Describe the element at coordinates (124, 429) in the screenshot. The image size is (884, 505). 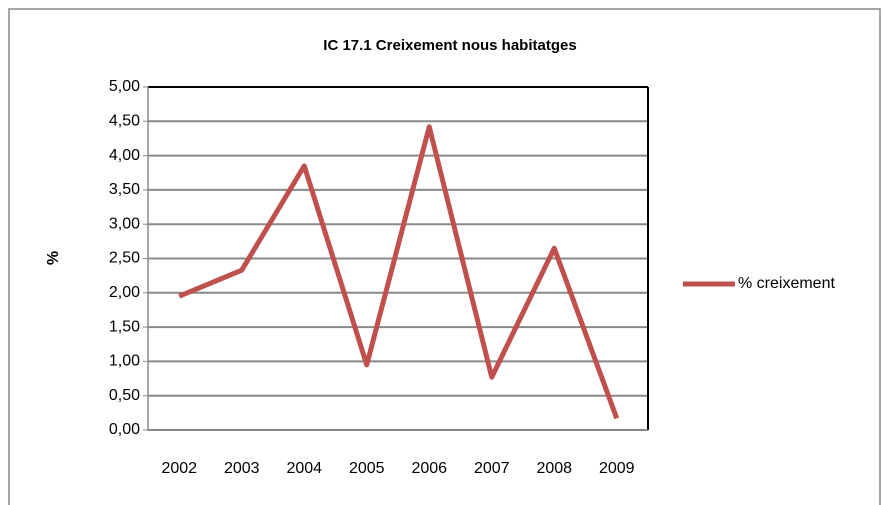
I see `y-tick-label: 0,00` at that location.